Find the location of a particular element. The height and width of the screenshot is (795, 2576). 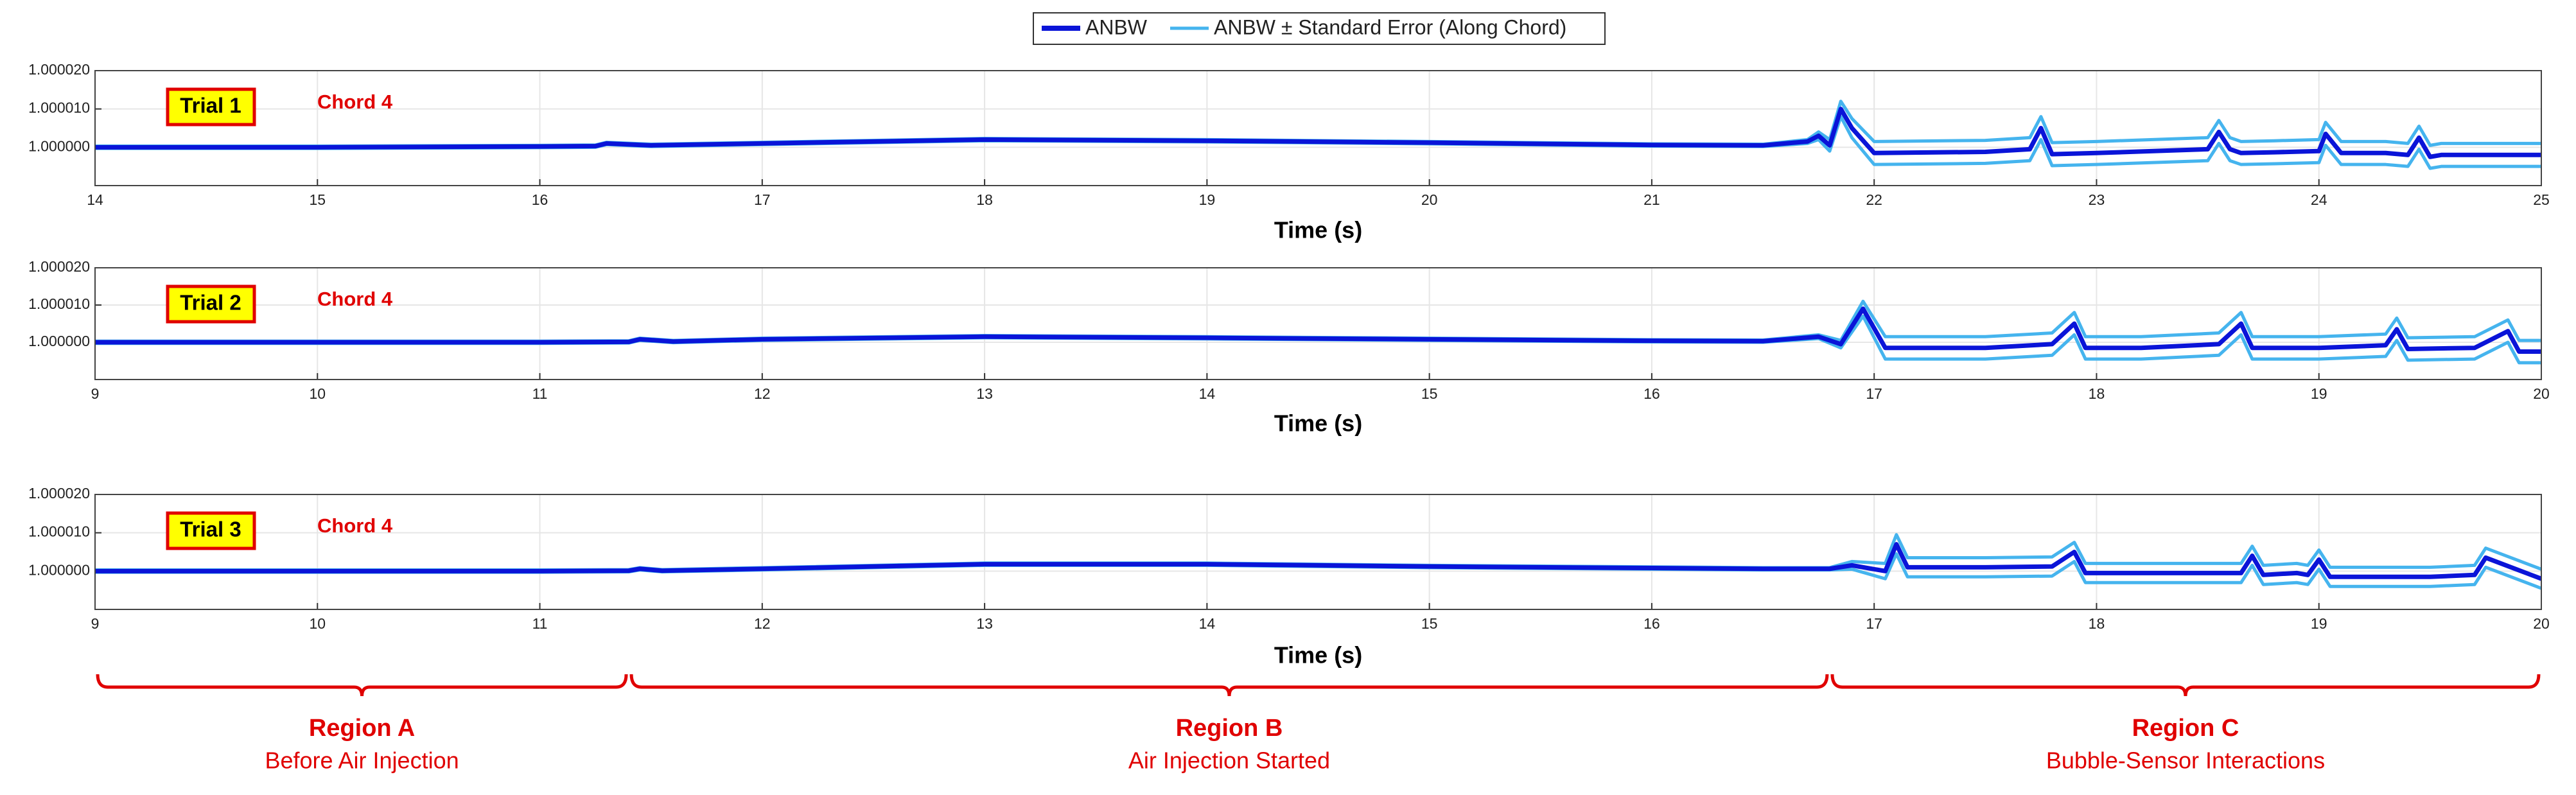

legend-label: ANBW ± Standard Error (Along Chord) is located at coordinates (1390, 27).